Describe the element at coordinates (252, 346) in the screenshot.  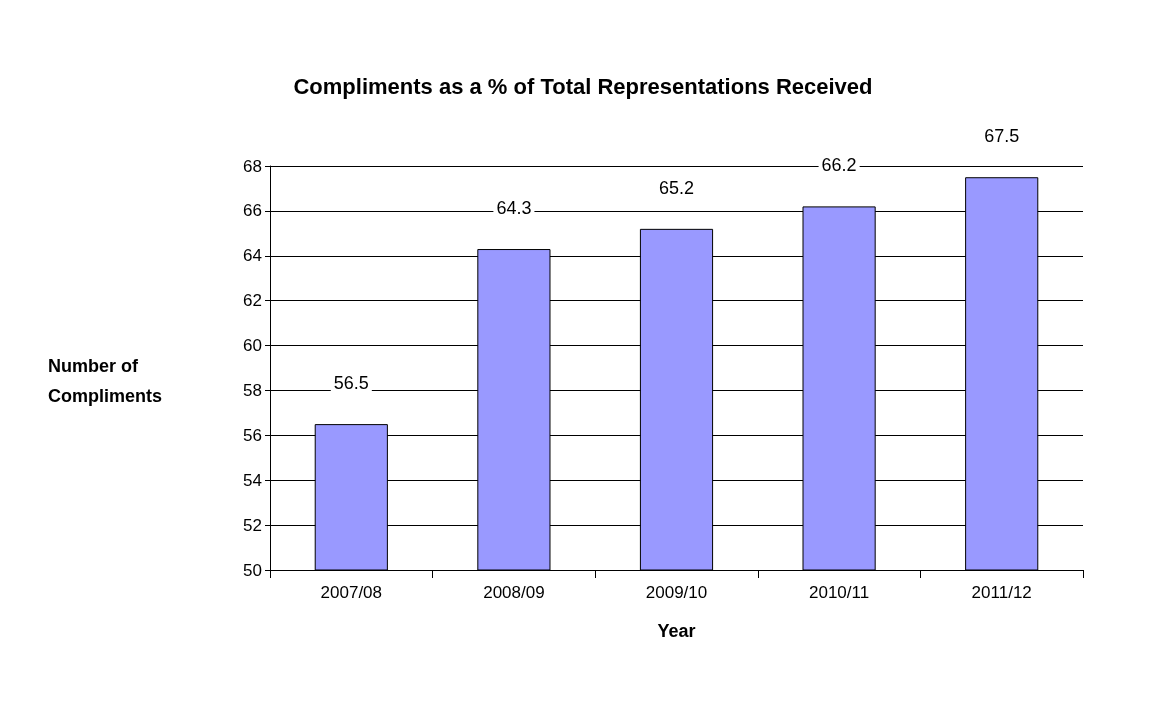
I see `y-tick-label: 60` at that location.